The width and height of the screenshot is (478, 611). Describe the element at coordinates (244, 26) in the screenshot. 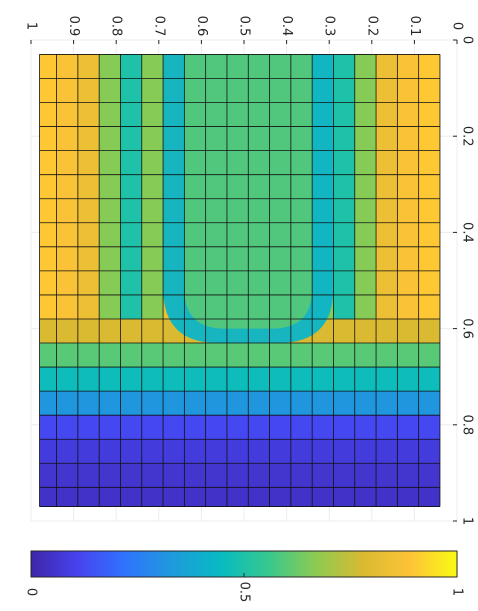

I see `x-tick-label: 0.5` at that location.